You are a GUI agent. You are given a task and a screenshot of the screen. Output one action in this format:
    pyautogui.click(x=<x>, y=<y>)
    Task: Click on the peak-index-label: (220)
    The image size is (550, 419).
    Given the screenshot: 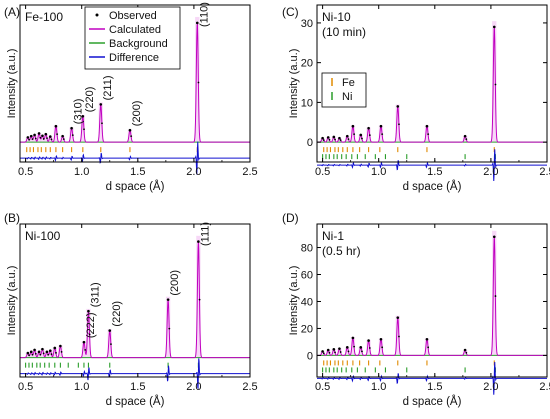 What is the action you would take?
    pyautogui.click(x=90, y=100)
    